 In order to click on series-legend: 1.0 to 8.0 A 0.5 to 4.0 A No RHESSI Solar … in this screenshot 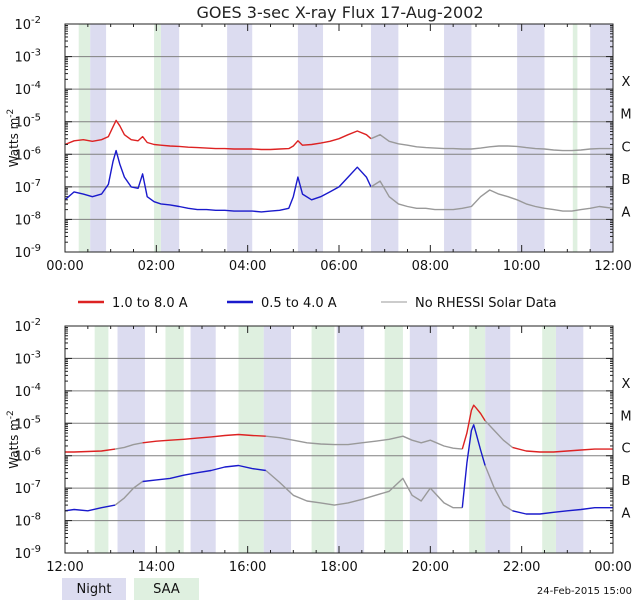, I will do `click(317, 303)`.